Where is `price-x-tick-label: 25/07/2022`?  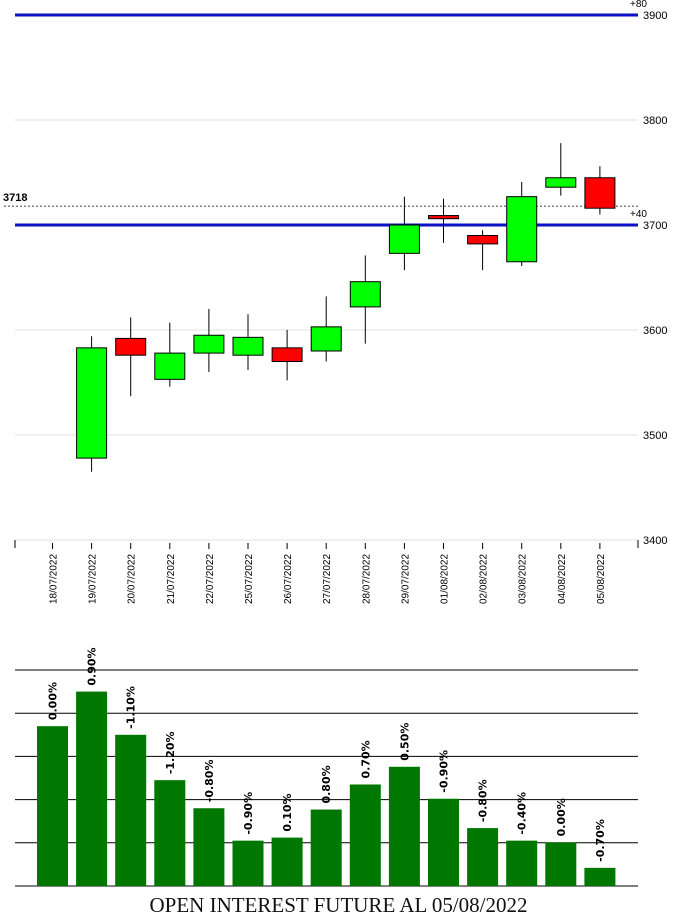
price-x-tick-label: 25/07/2022 is located at coordinates (249, 579).